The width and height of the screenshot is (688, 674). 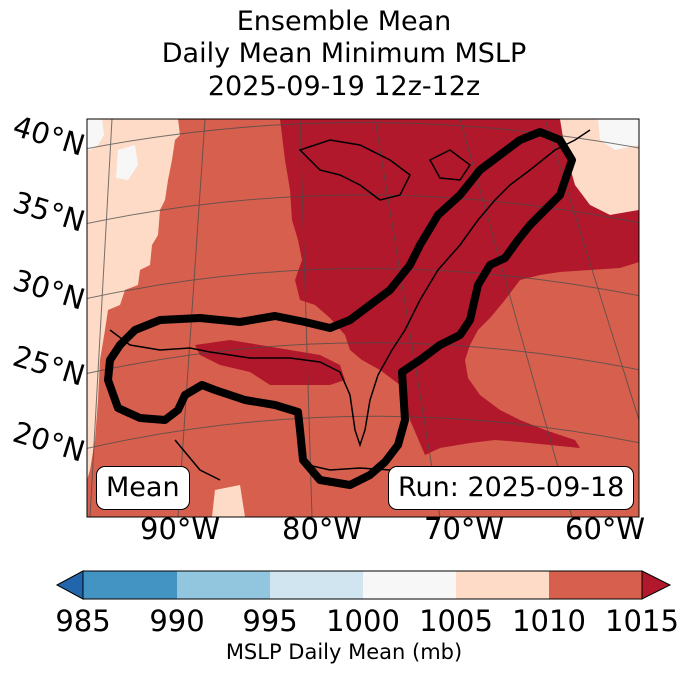 What do you see at coordinates (177, 621) in the screenshot?
I see `colorbar-tick-990: 990` at bounding box center [177, 621].